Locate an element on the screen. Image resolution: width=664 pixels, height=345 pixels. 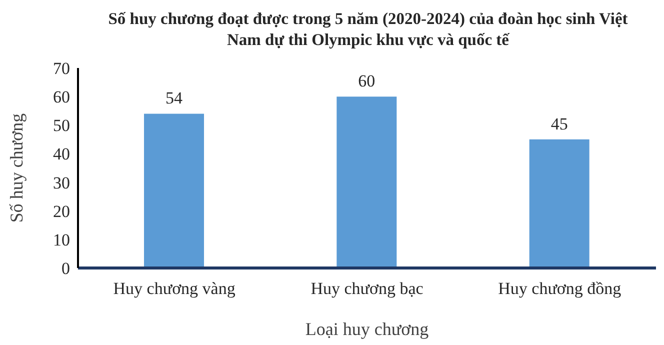
data-label: 60 is located at coordinates (367, 81).